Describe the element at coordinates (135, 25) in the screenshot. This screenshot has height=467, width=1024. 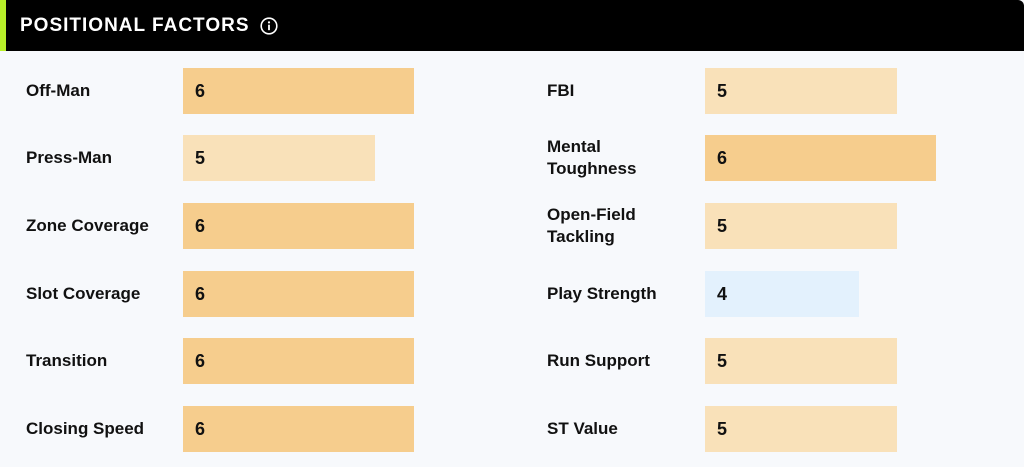
I see `panel-title: POSITIONAL FACTORS` at that location.